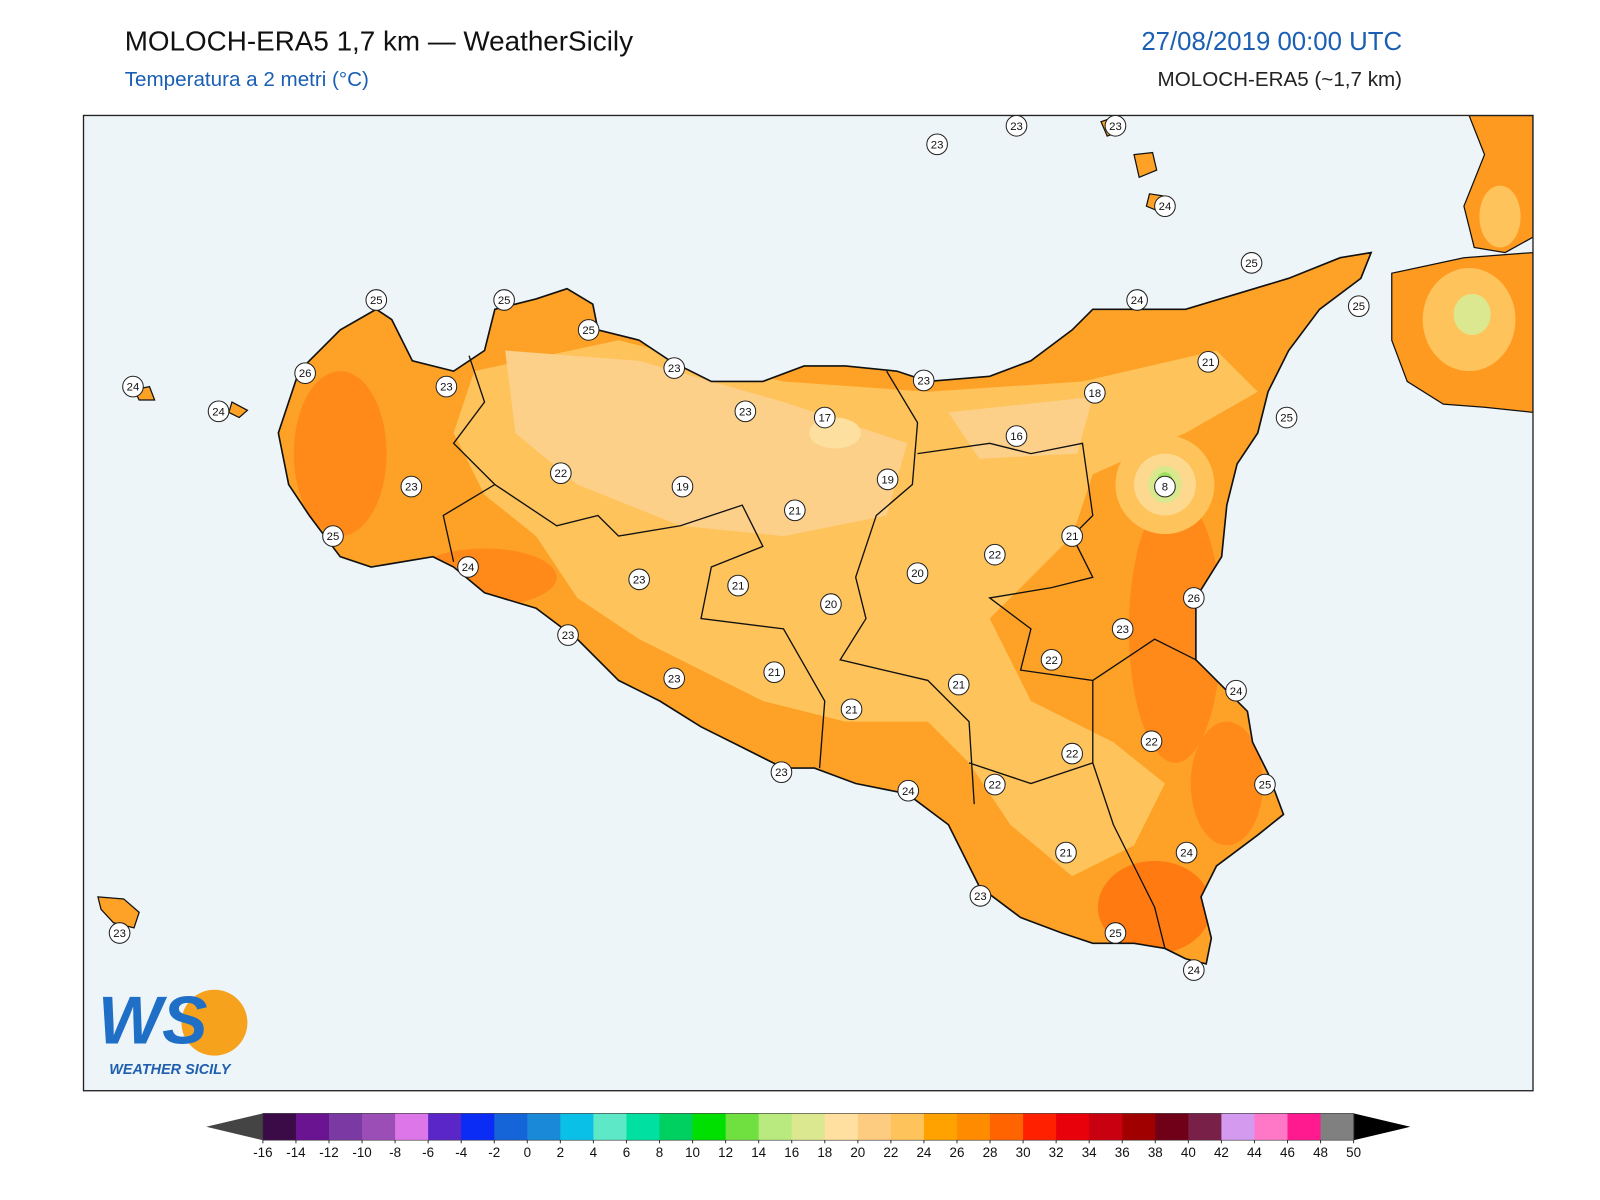 This screenshot has width=1600, height=1200. Describe the element at coordinates (857, 1152) in the screenshot. I see `colorbar-tick-label: 20` at that location.